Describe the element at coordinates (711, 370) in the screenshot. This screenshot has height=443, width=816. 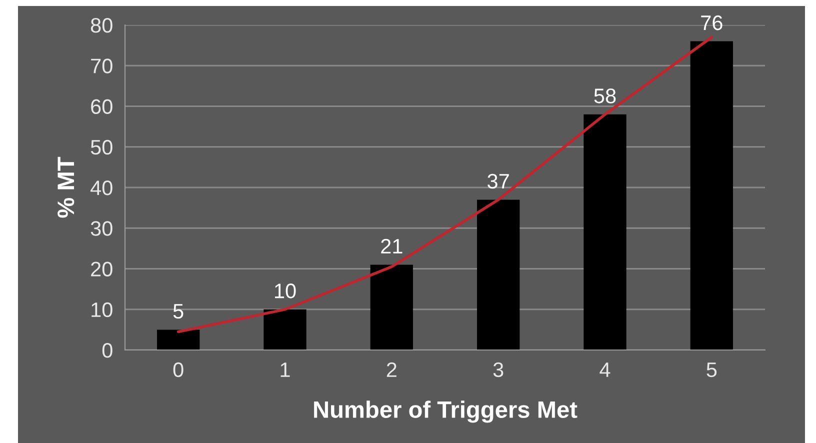
I see `x-tick-label: 5` at that location.